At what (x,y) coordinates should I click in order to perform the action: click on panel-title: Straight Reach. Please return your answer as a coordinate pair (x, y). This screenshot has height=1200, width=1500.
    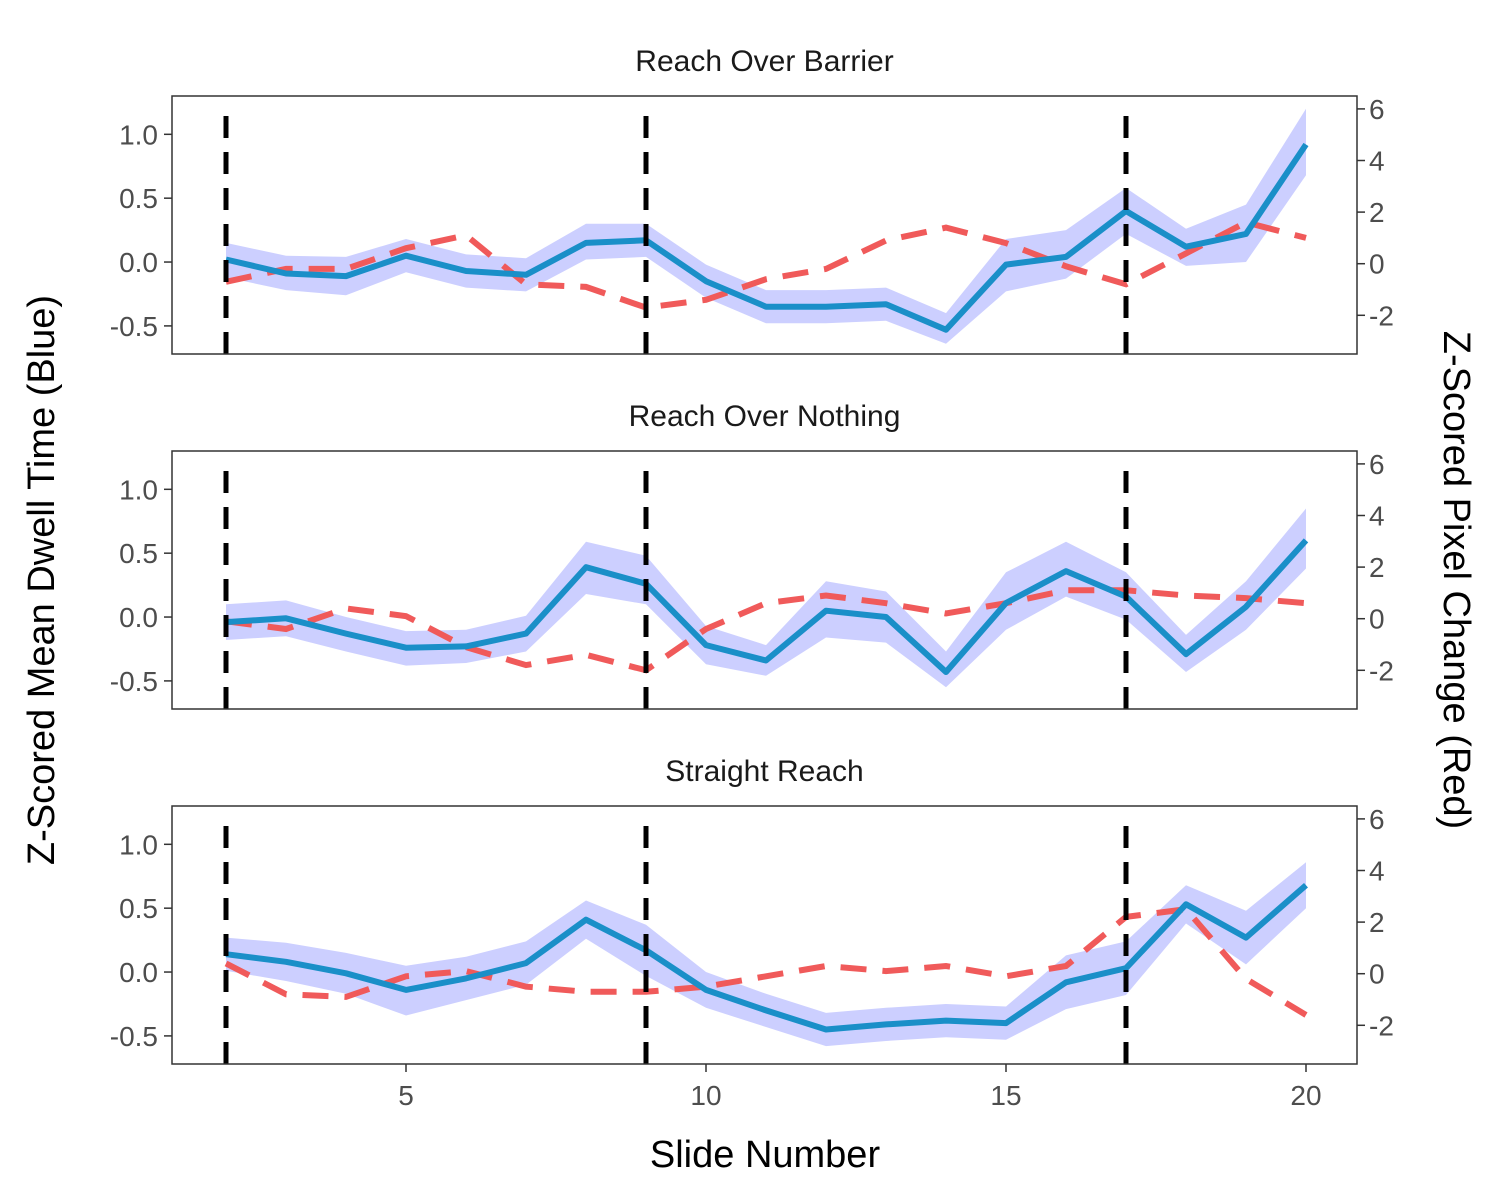
    Looking at the image, I should click on (764, 771).